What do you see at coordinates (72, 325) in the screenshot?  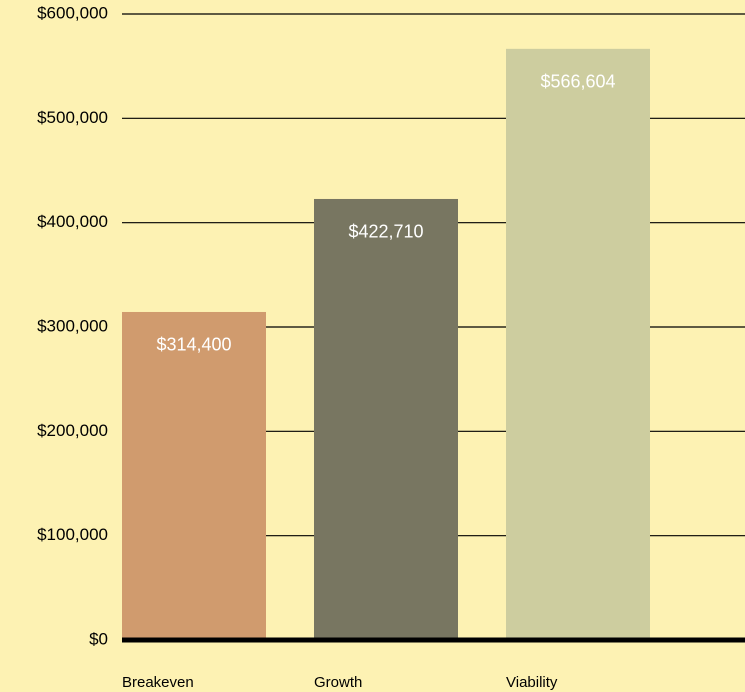 I see `y-tick-label: $300,000` at bounding box center [72, 325].